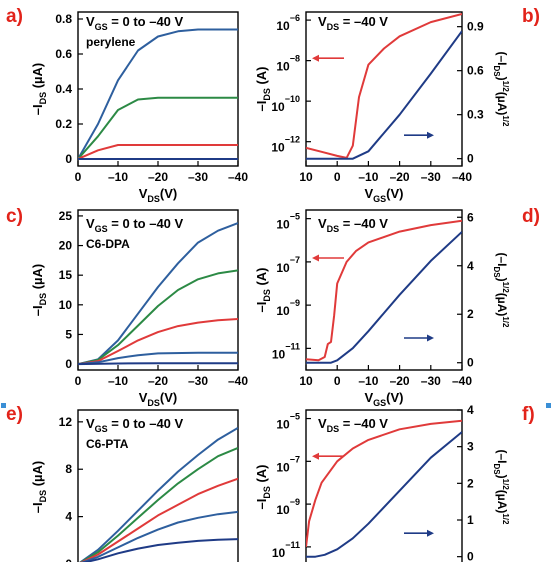  Describe the element at coordinates (470, 447) in the screenshot. I see `y2-tick-label: 3` at that location.